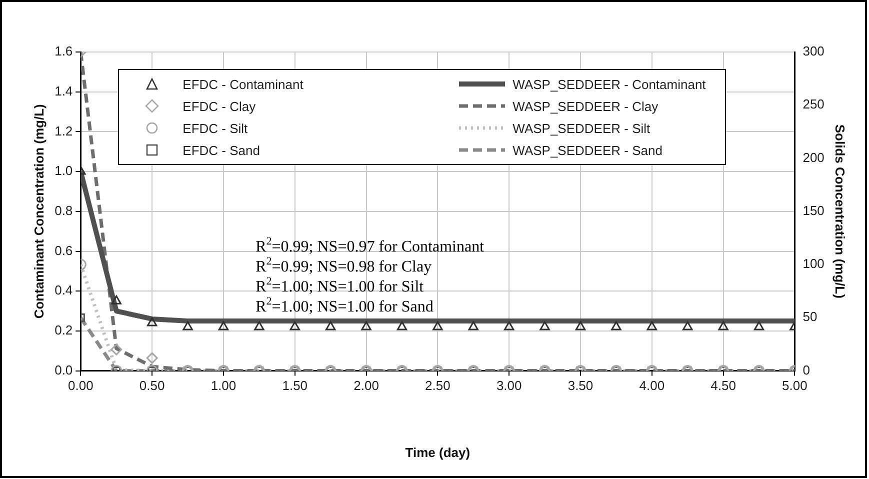 This screenshot has height=479, width=869. I want to click on x-tick-label: 2.00, so click(366, 386).